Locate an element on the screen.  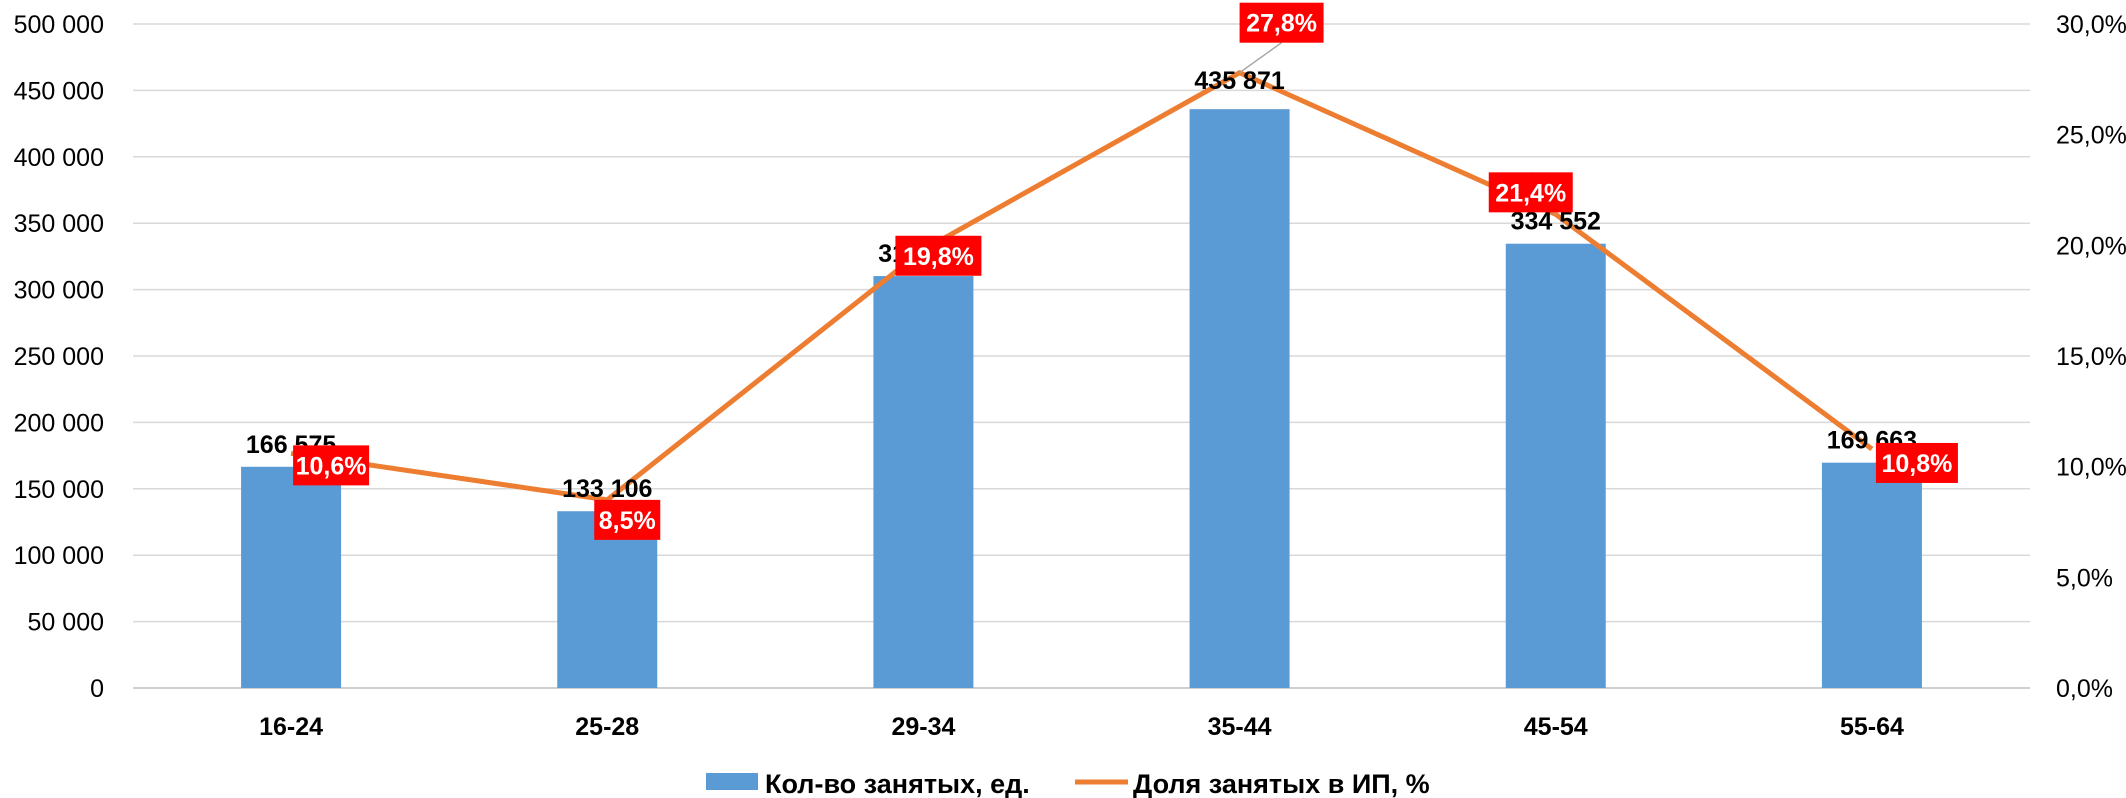
category-label: 16-24 is located at coordinates (291, 727).